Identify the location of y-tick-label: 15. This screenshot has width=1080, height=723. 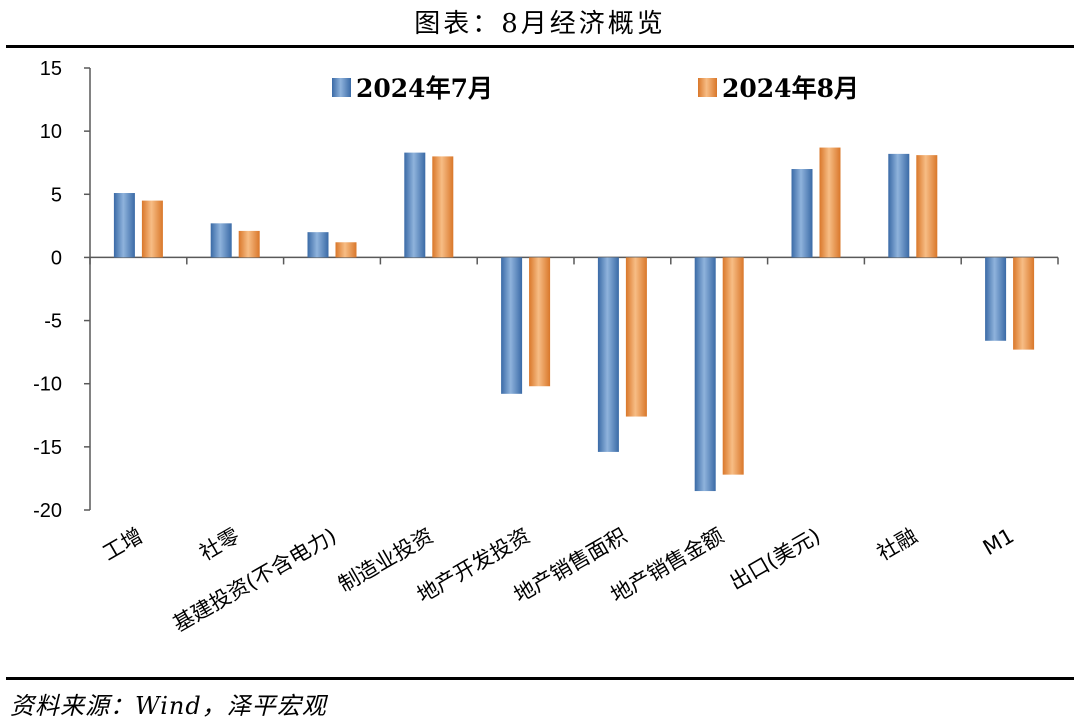
(51, 69).